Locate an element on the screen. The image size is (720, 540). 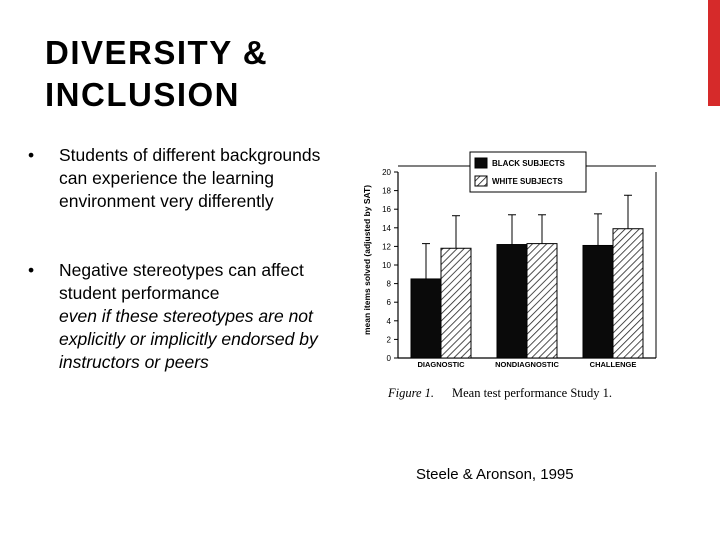
y-tick-label: 20 is located at coordinates (386, 172).